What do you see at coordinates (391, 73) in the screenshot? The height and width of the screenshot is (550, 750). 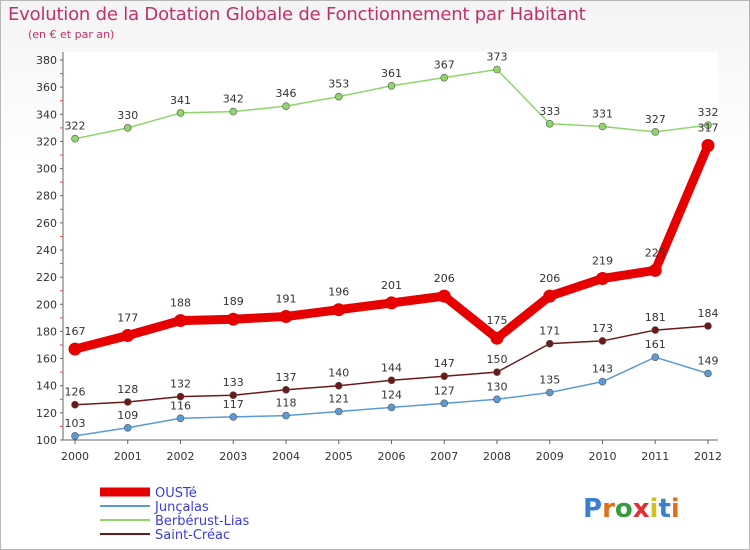 I see `data-label: 361` at bounding box center [391, 73].